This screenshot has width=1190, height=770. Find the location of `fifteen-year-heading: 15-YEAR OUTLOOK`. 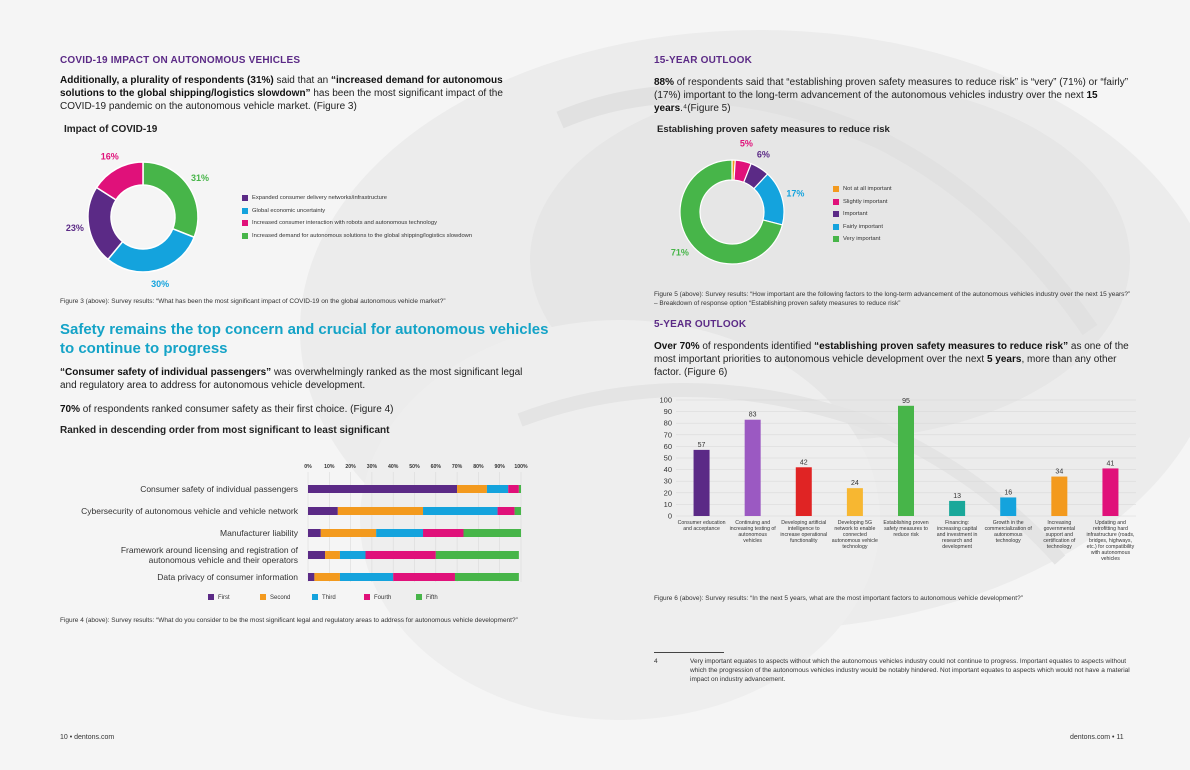

fifteen-year-heading: 15-YEAR OUTLOOK is located at coordinates (703, 60).